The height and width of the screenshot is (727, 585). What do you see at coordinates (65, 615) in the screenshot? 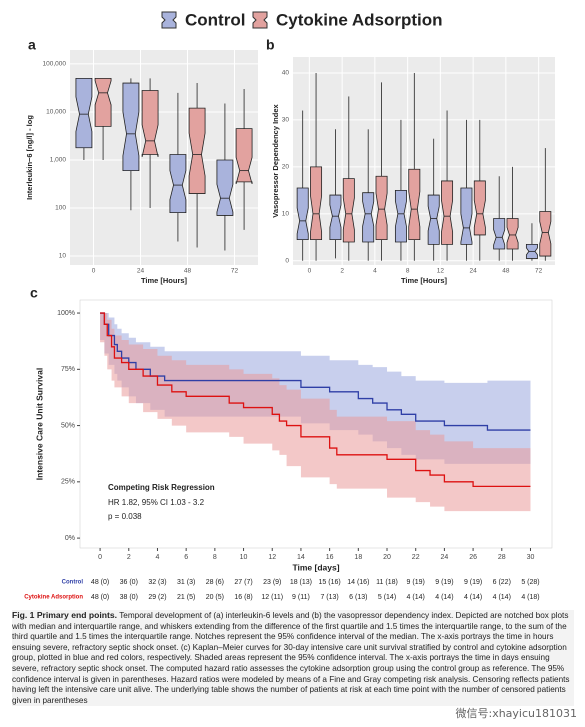
I see `caption-lead: Fig. 1 Primary end points.` at bounding box center [65, 615].